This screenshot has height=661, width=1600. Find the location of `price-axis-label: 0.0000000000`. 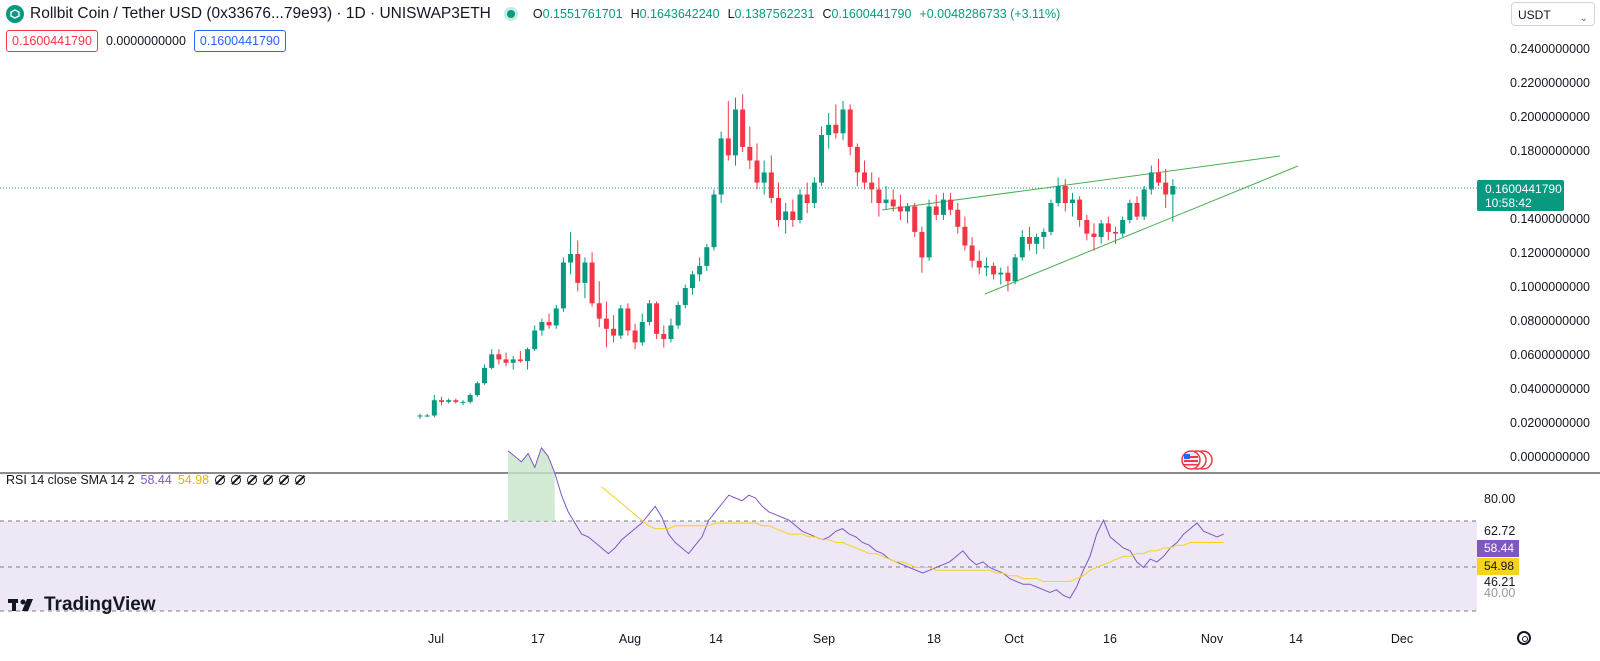

price-axis-label: 0.0000000000 is located at coordinates (1550, 457).